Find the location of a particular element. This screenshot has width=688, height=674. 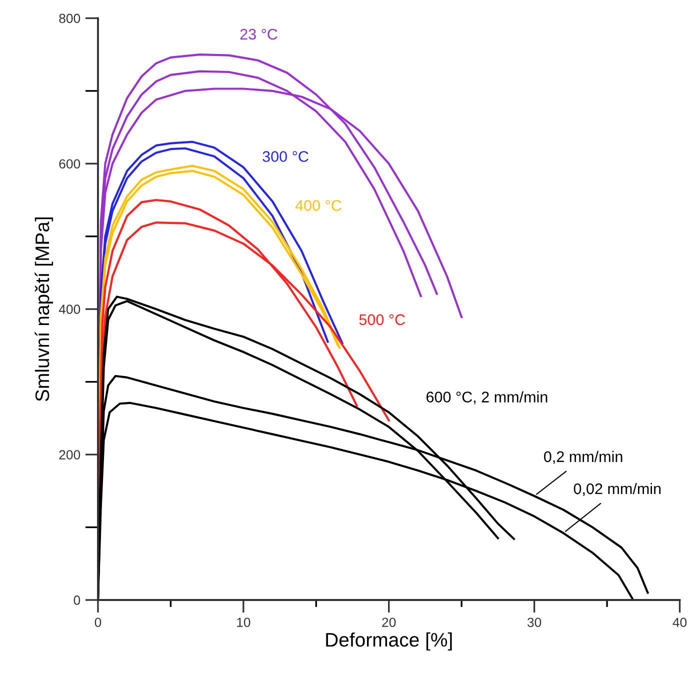

y-axis-title: Smluvní napětí [MPa] is located at coordinates (44, 310).